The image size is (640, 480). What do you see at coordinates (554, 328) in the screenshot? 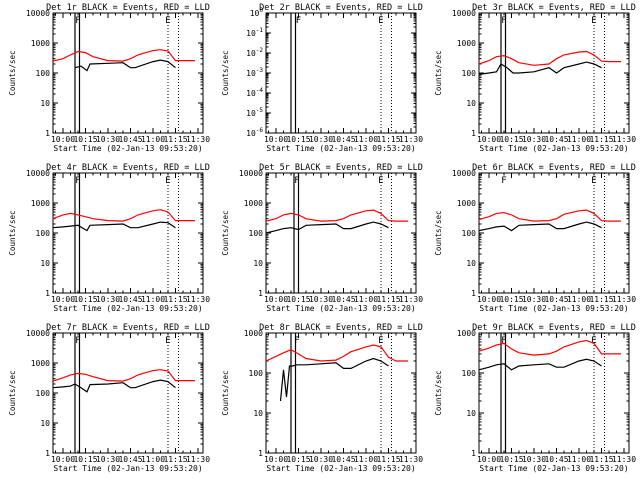
I see `chart-title: Det 9r BLACK = Events, RED = LLD` at bounding box center [554, 328].